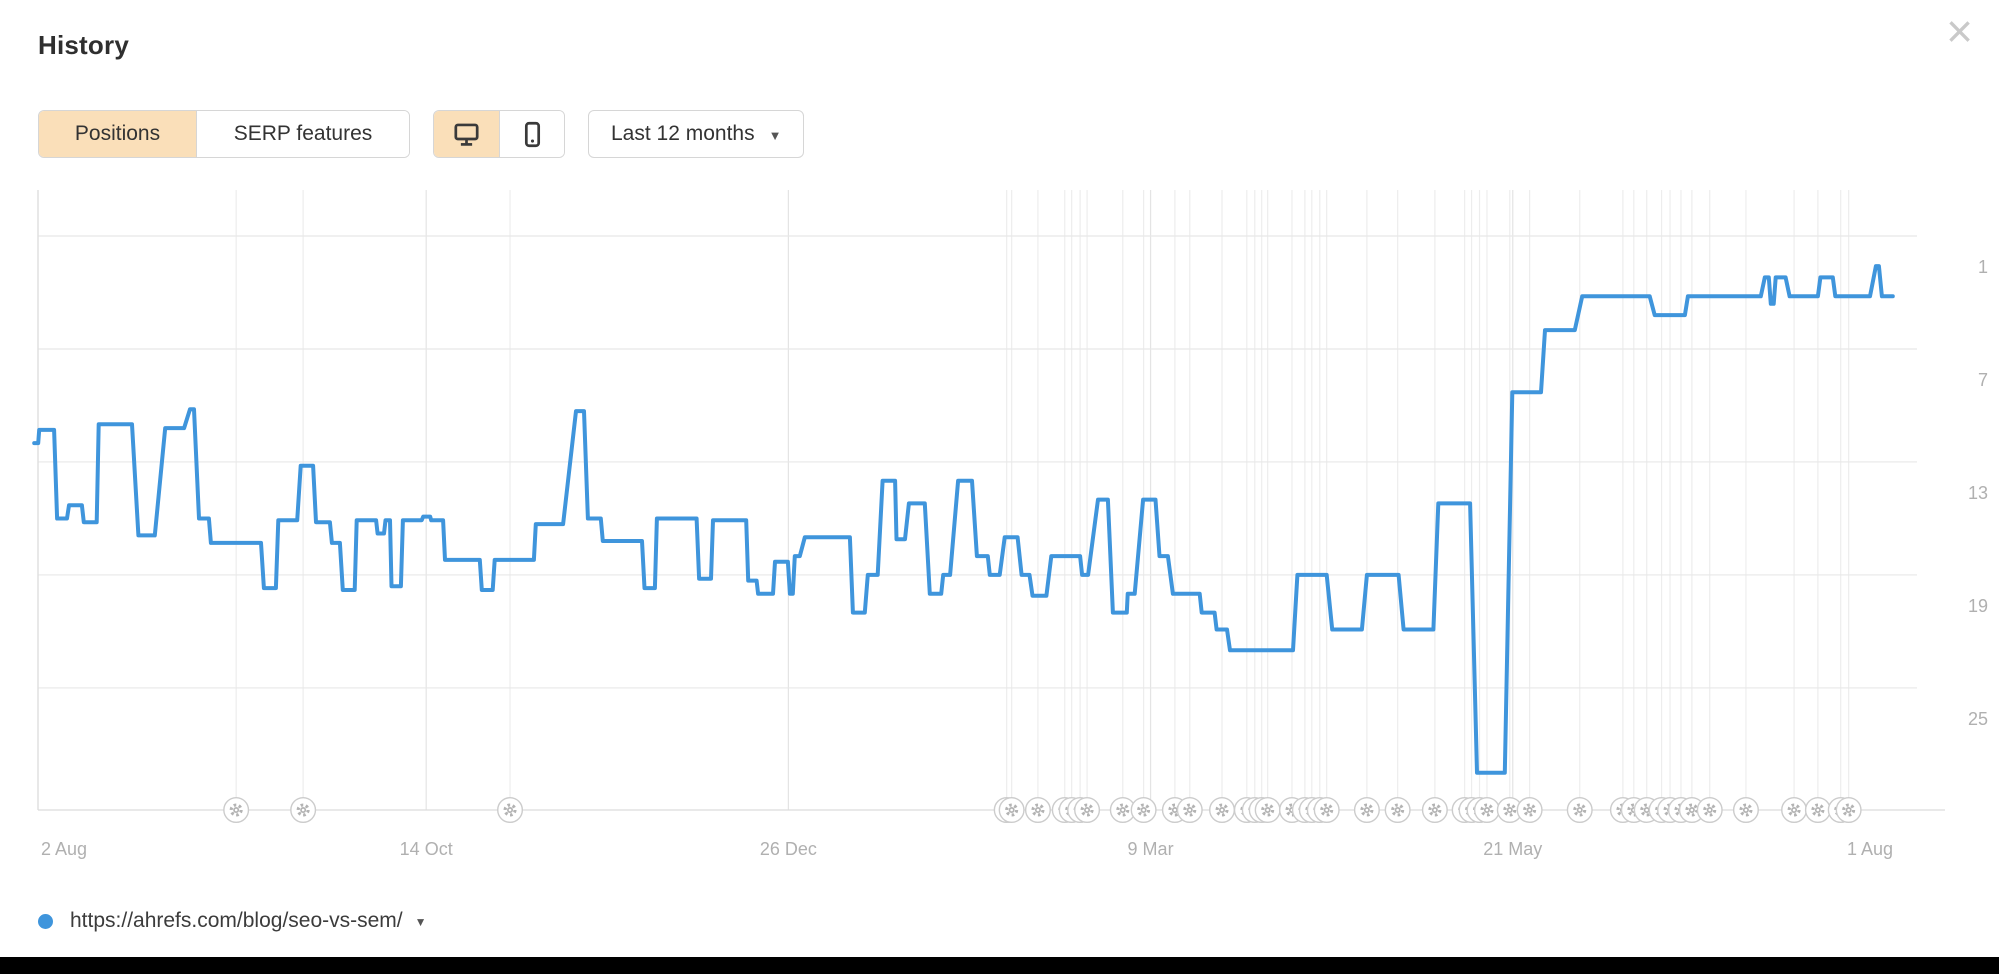 The height and width of the screenshot is (974, 1999). What do you see at coordinates (967, 849) in the screenshot?
I see `x-axis-labels: 2 Aug 14 Oct 26 Dec 9 Mar 21 May 1 Aug` at bounding box center [967, 849].